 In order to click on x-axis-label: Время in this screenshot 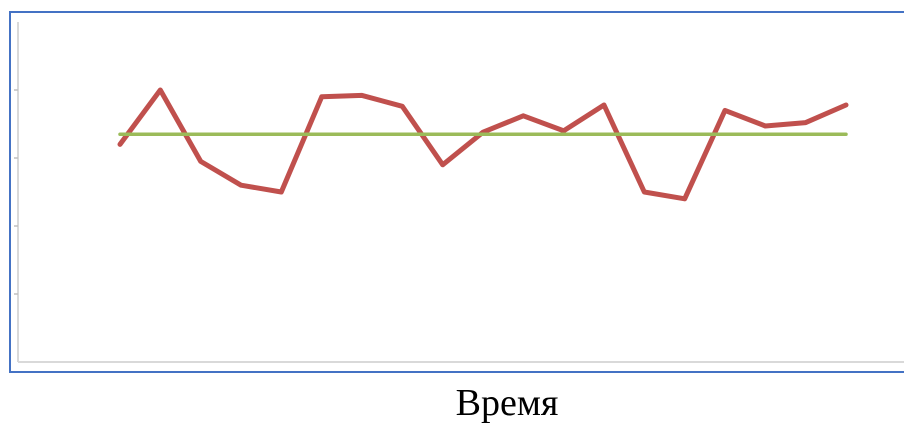, I will do `click(507, 403)`.